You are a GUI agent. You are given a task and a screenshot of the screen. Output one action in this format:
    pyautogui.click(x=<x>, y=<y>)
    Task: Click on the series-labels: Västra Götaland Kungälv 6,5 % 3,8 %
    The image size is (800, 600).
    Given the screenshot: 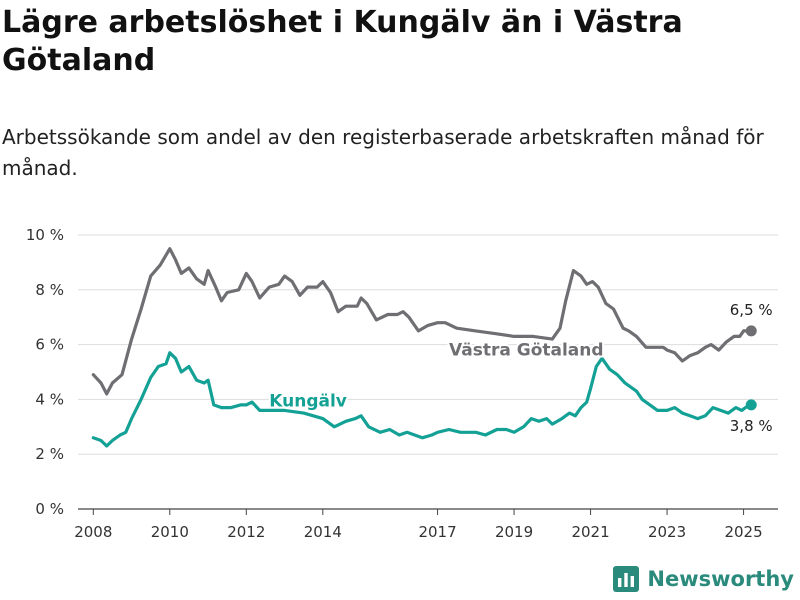 What is the action you would take?
    pyautogui.click(x=520, y=367)
    